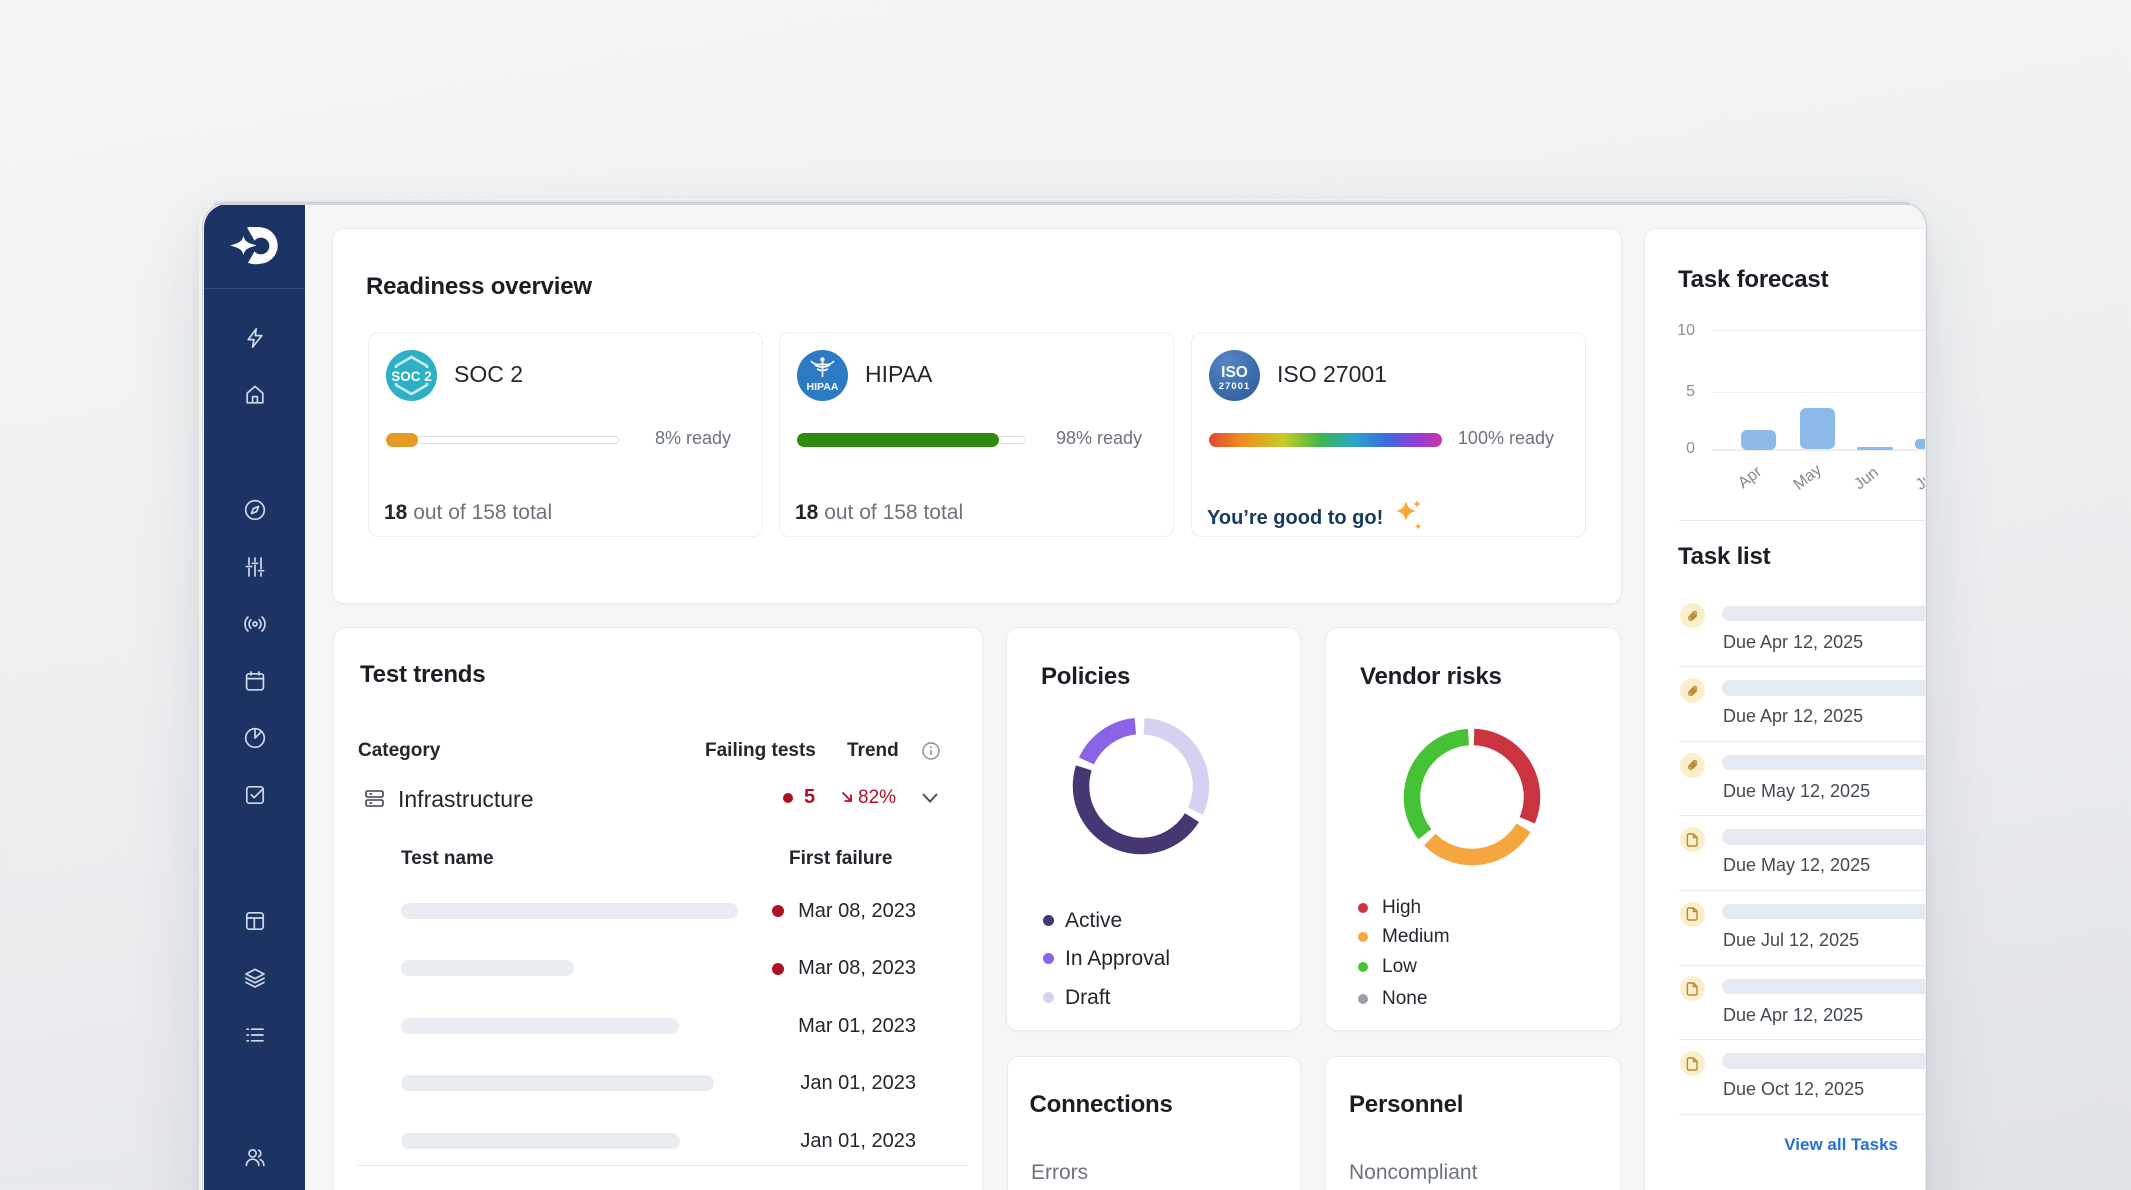 The image size is (2131, 1190). Describe the element at coordinates (1234, 386) in the screenshot. I see `svg-text: 27001` at that location.